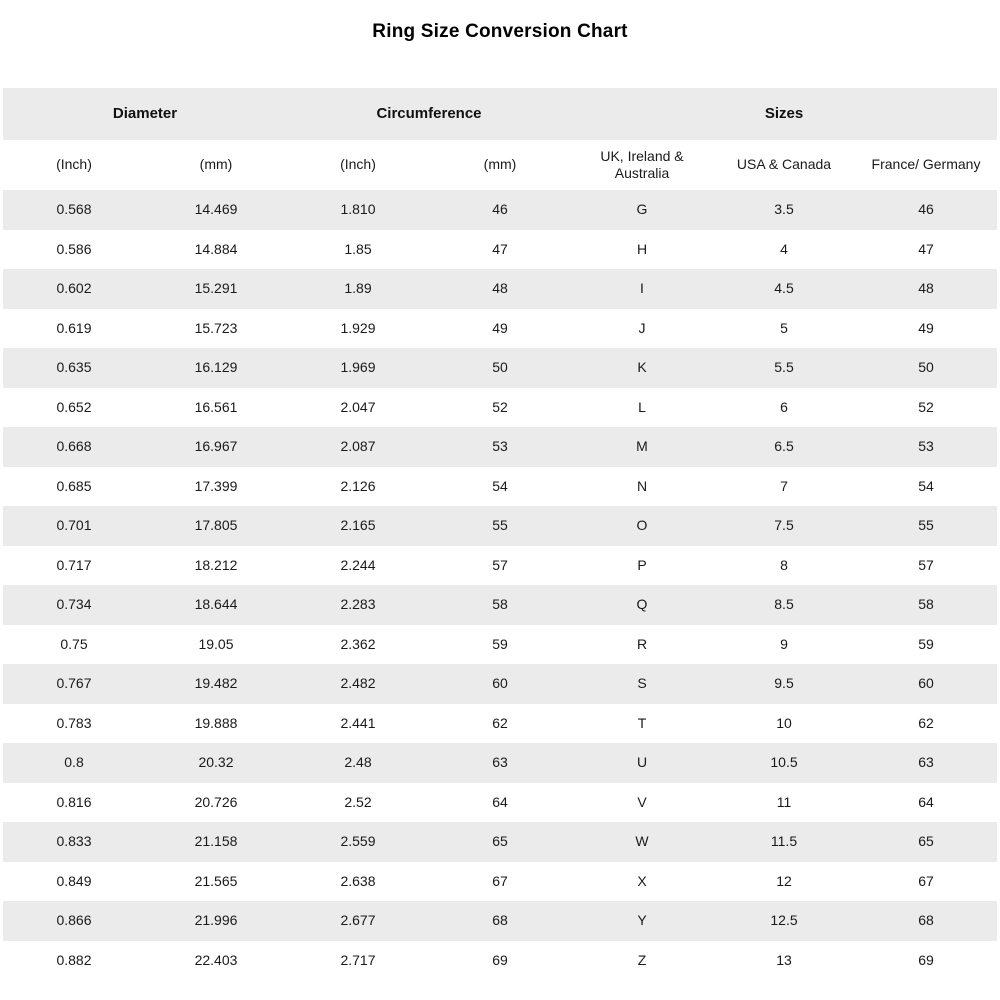 The height and width of the screenshot is (1000, 1000). Describe the element at coordinates (500, 248) in the screenshot. I see `table-cell: 47` at that location.